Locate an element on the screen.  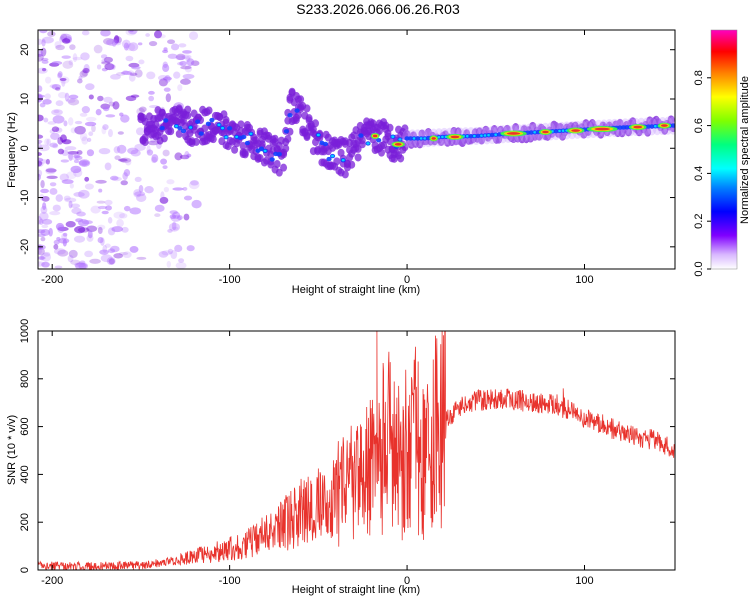
snr-x-tick-label: -200 is located at coordinates (52, 581).